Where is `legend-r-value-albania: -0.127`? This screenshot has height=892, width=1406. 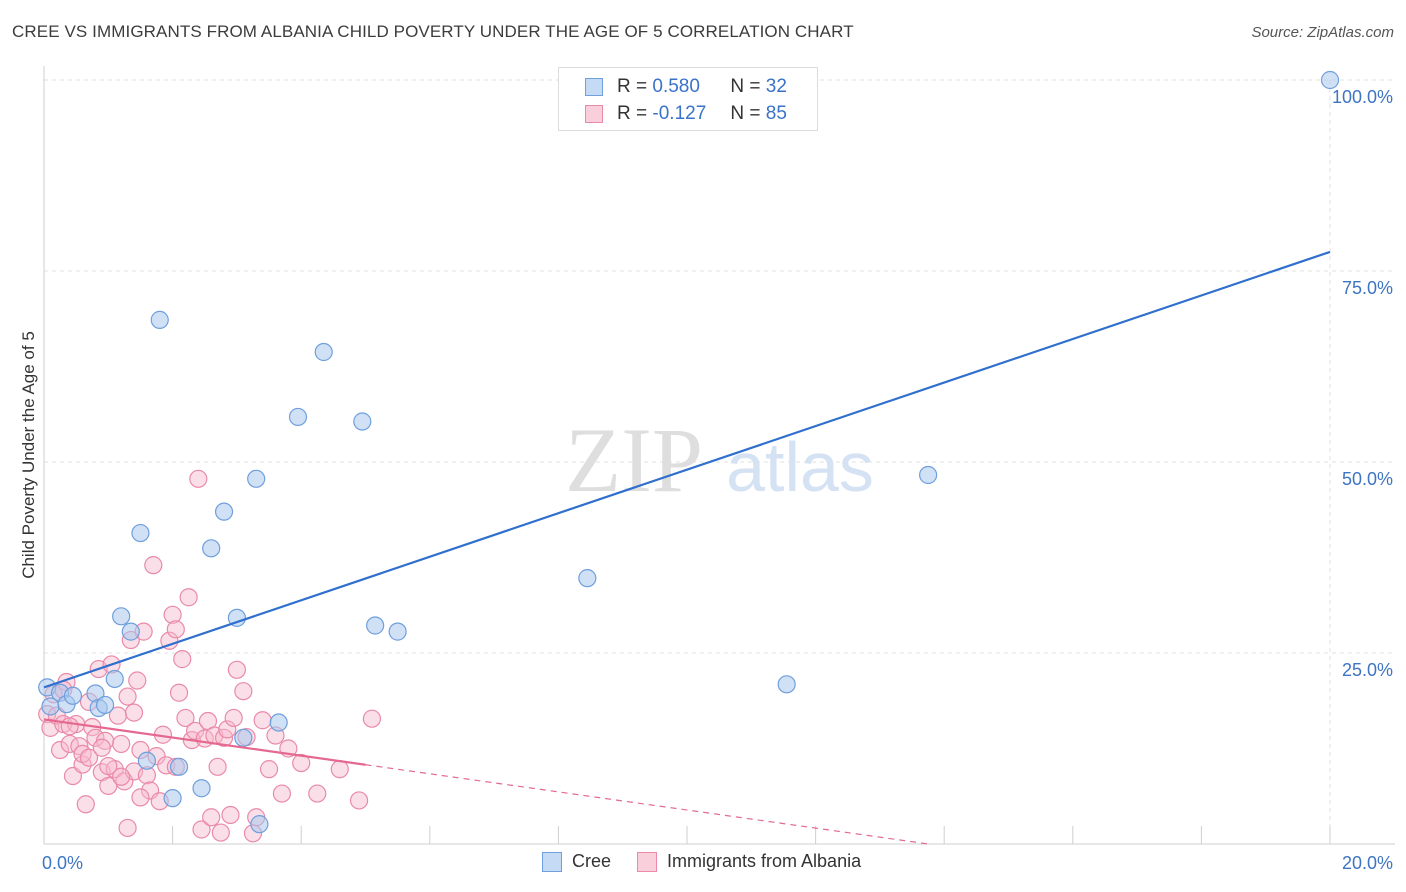 legend-r-value-albania: -0.127 is located at coordinates (679, 113).